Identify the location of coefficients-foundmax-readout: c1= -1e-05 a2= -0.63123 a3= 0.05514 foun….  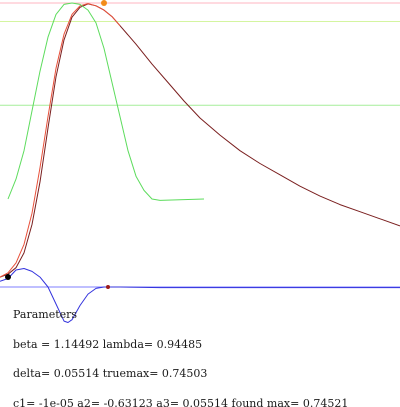
(181, 402).